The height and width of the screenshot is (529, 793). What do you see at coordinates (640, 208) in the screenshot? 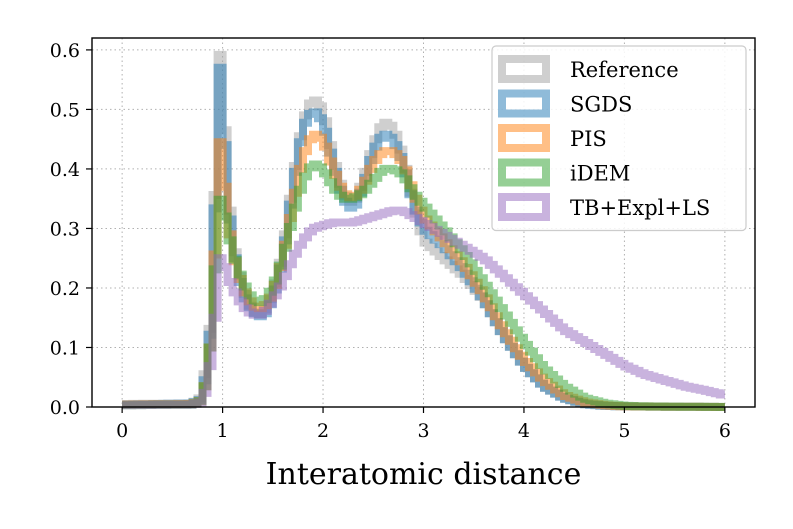
I see `legend-label: TB+Expl+LS` at bounding box center [640, 208].